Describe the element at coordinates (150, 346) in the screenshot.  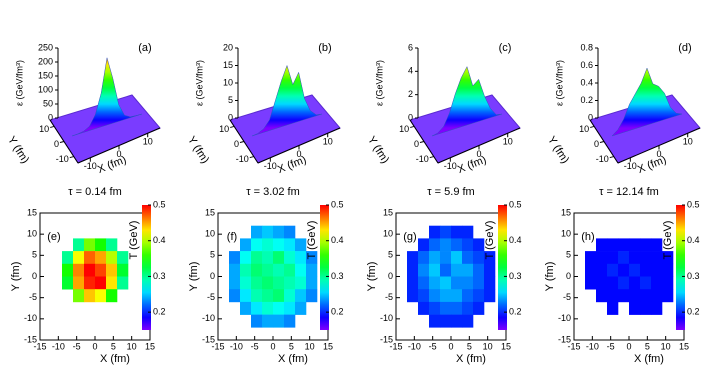
I see `x-tick-label: 15` at that location.